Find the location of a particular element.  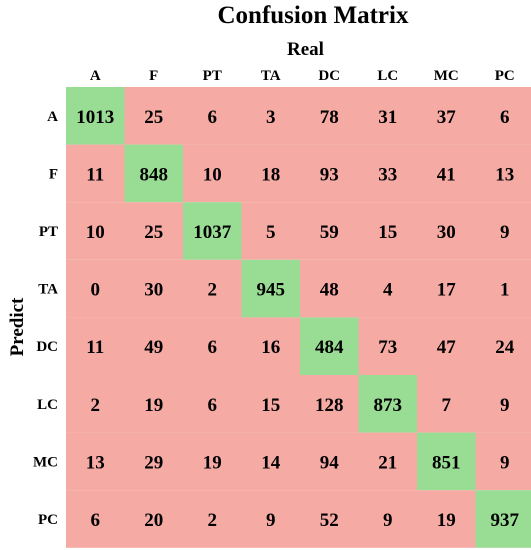

cell-value-label: 18 is located at coordinates (270, 174).